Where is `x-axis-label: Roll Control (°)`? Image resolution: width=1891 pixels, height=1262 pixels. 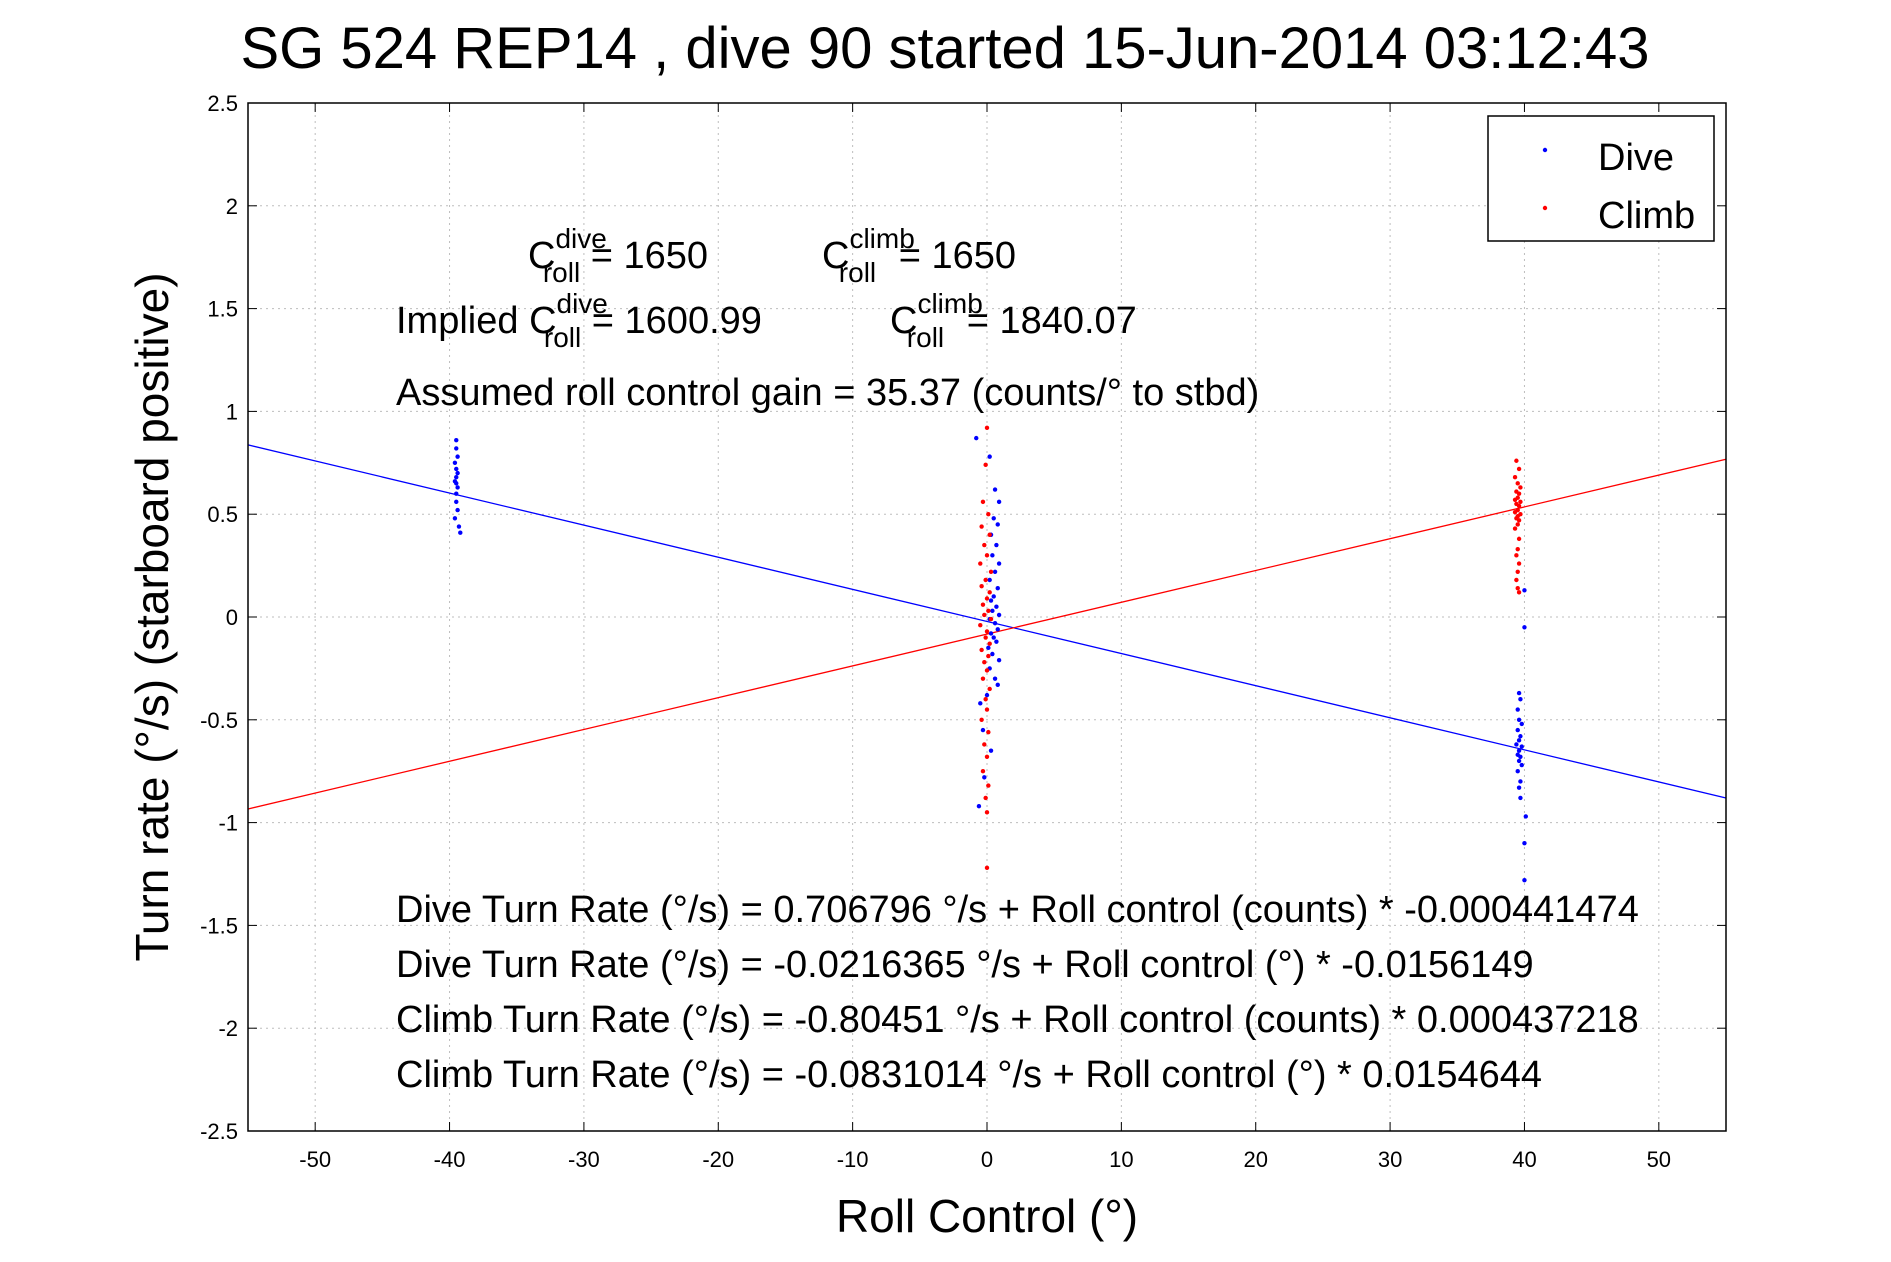 x-axis-label: Roll Control (°) is located at coordinates (987, 1216).